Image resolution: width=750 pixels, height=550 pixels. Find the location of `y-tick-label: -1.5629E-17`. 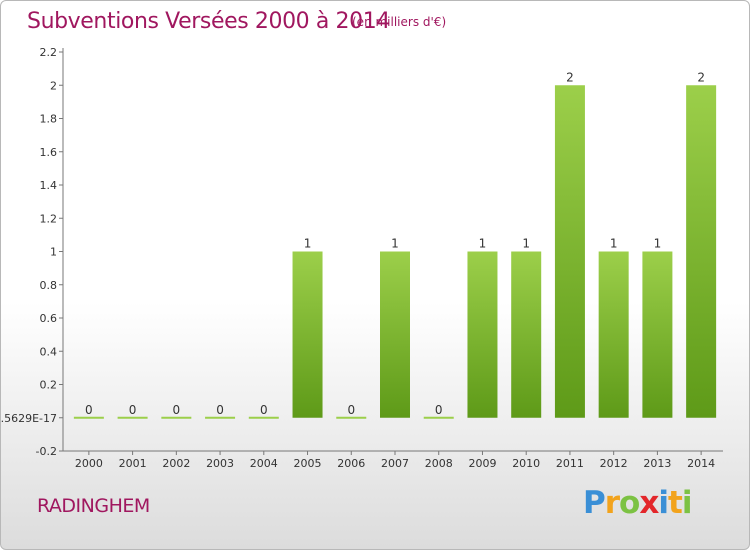

y-tick-label: -1.5629E-17 is located at coordinates (29, 418).